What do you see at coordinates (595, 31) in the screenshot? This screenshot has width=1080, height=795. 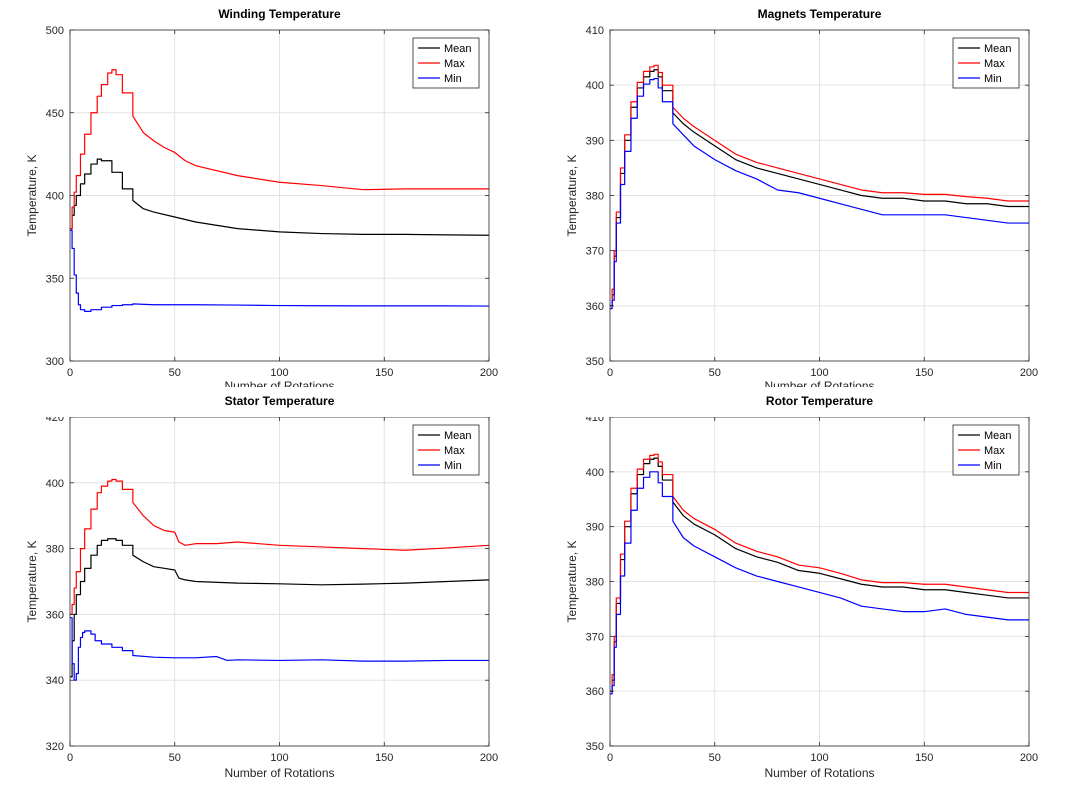 I see `y-tick-label: 410` at bounding box center [595, 31].